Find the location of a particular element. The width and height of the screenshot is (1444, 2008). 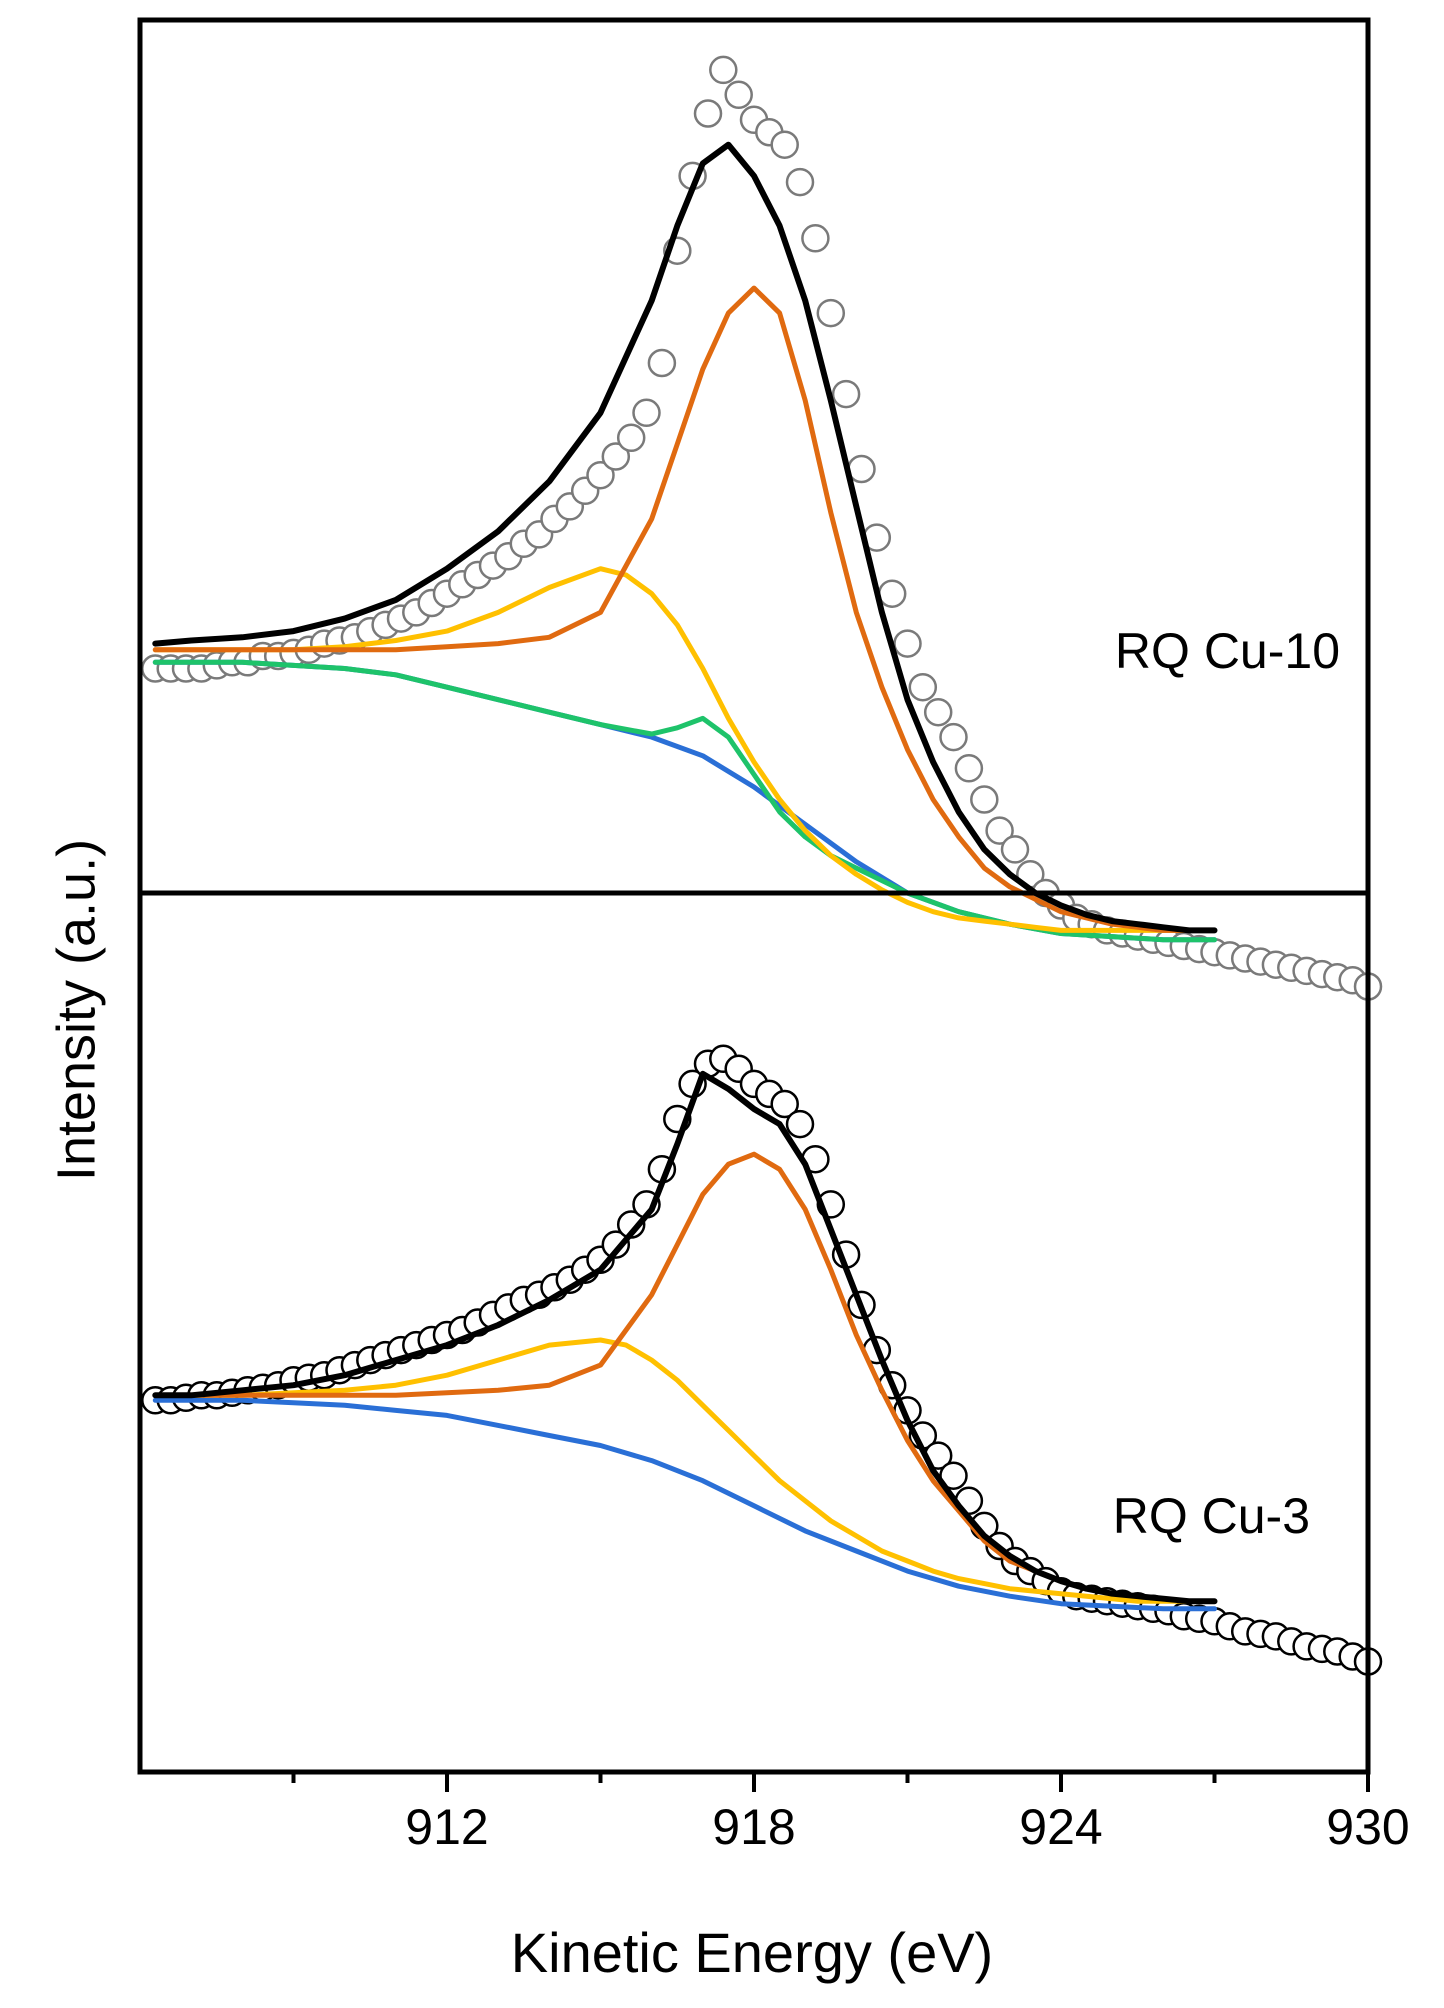

x-tick-label: 924 is located at coordinates (1060, 1827).